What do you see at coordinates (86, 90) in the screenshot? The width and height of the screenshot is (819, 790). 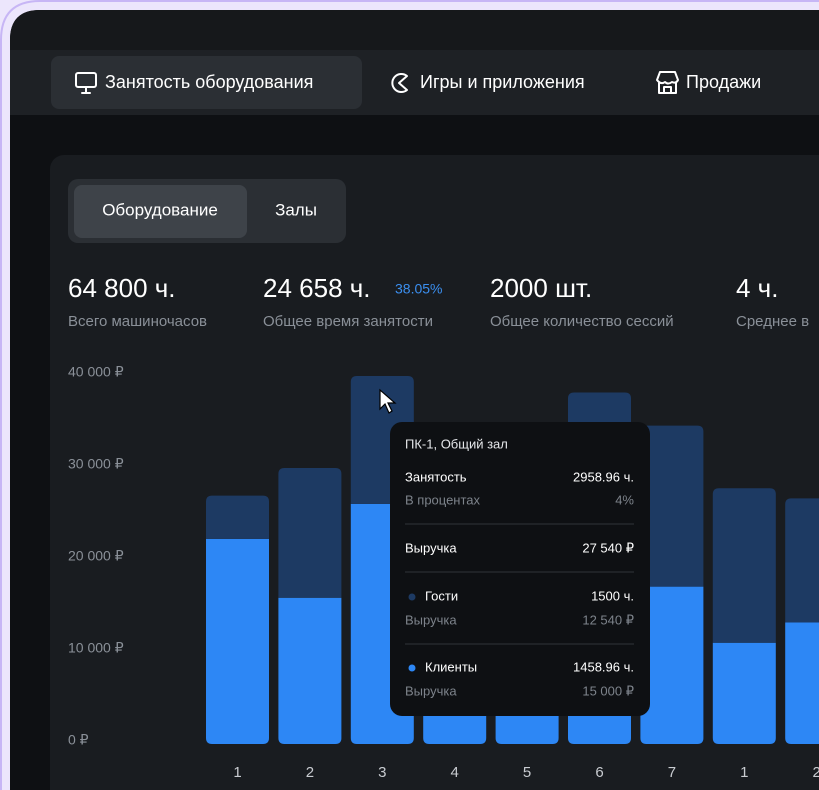 I see `monitor-icon-stand` at bounding box center [86, 90].